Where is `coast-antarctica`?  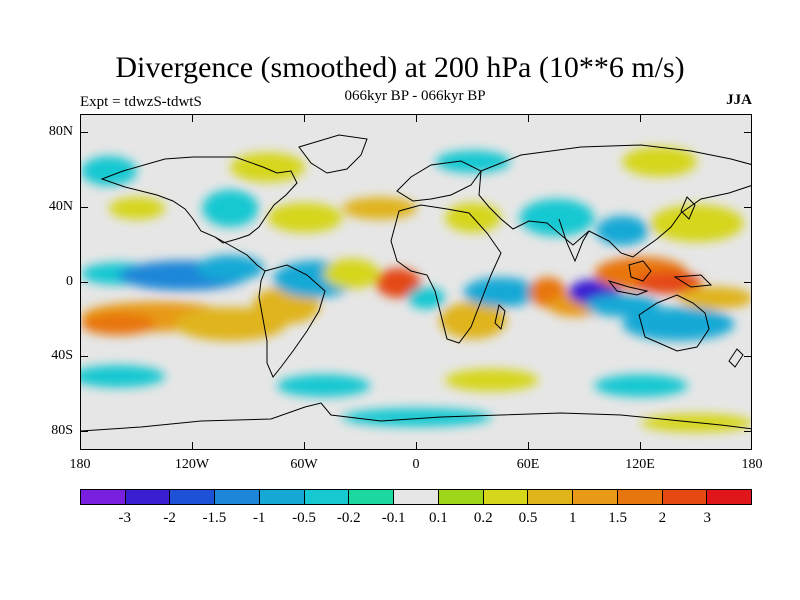
coast-antarctica is located at coordinates (416, 417).